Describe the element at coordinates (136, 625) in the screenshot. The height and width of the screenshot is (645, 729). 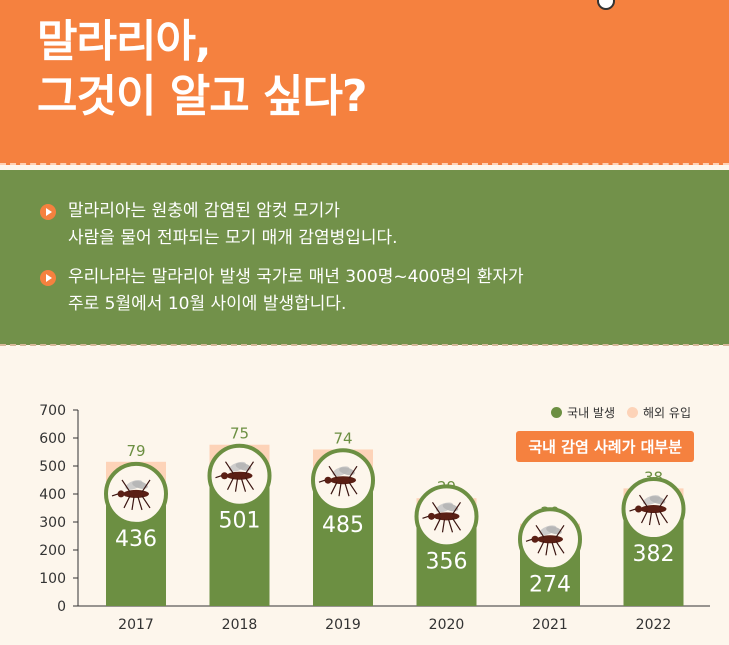
I see `x-tick-label: 2017` at that location.